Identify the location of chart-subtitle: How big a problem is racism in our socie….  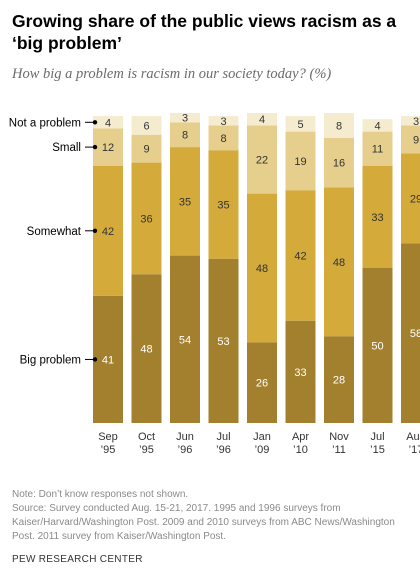
(172, 74).